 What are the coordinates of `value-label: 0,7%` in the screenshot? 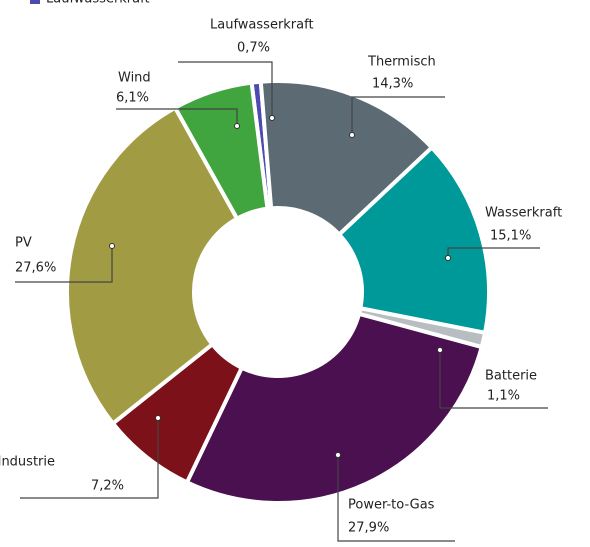 It's located at (253, 48).